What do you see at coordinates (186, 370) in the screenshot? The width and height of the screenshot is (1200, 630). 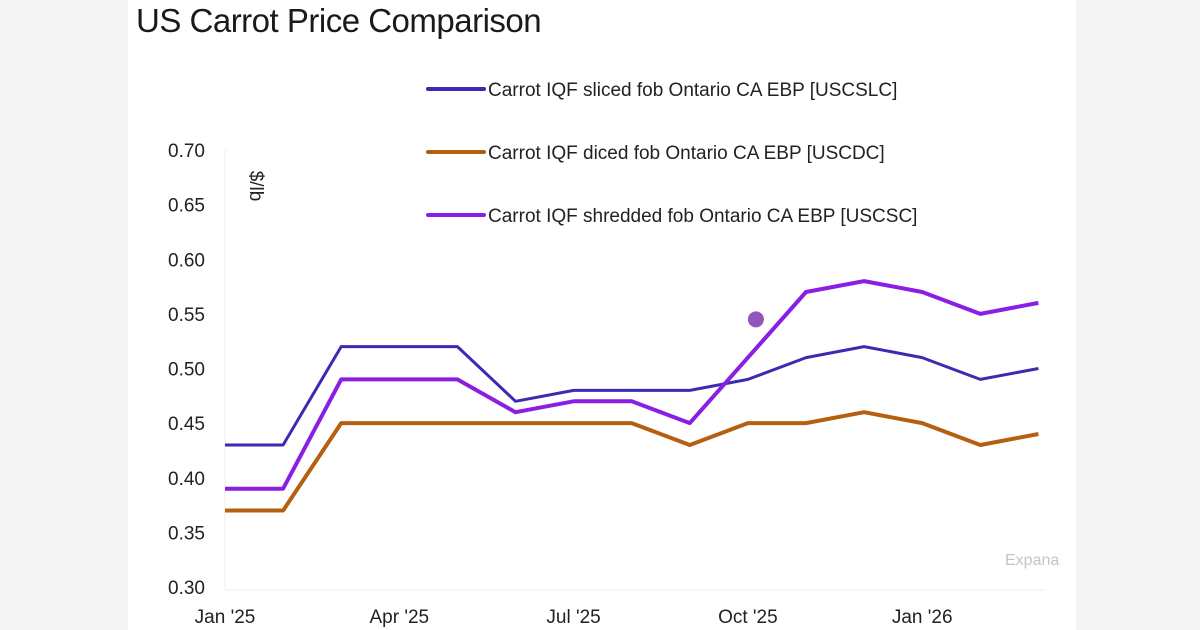 I see `y-tick-label: 0.50` at bounding box center [186, 370].